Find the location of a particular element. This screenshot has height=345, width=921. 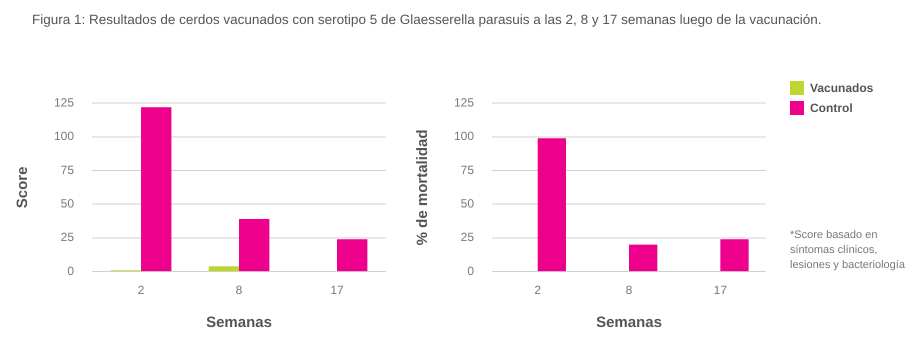

text: Figura 1: Resultados de cerdos vacunados con serotipo 5 de Glaesserella parasuis a las 2, 8 y 17 semanas luego de la vacunación. is located at coordinates (427, 20).